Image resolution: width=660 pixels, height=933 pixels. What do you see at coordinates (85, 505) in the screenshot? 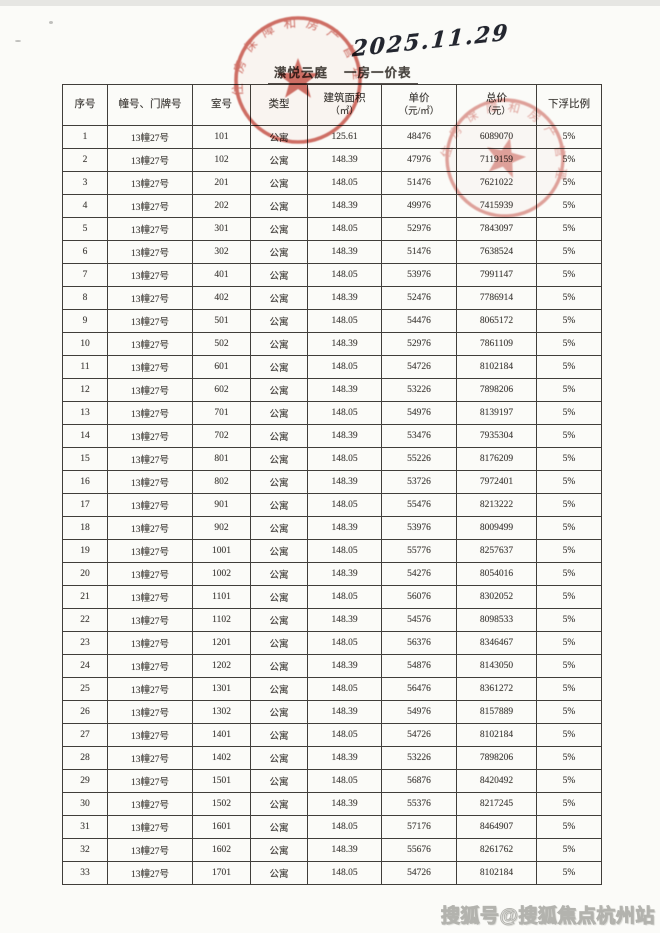
I see `cell-no: 17` at bounding box center [85, 505].